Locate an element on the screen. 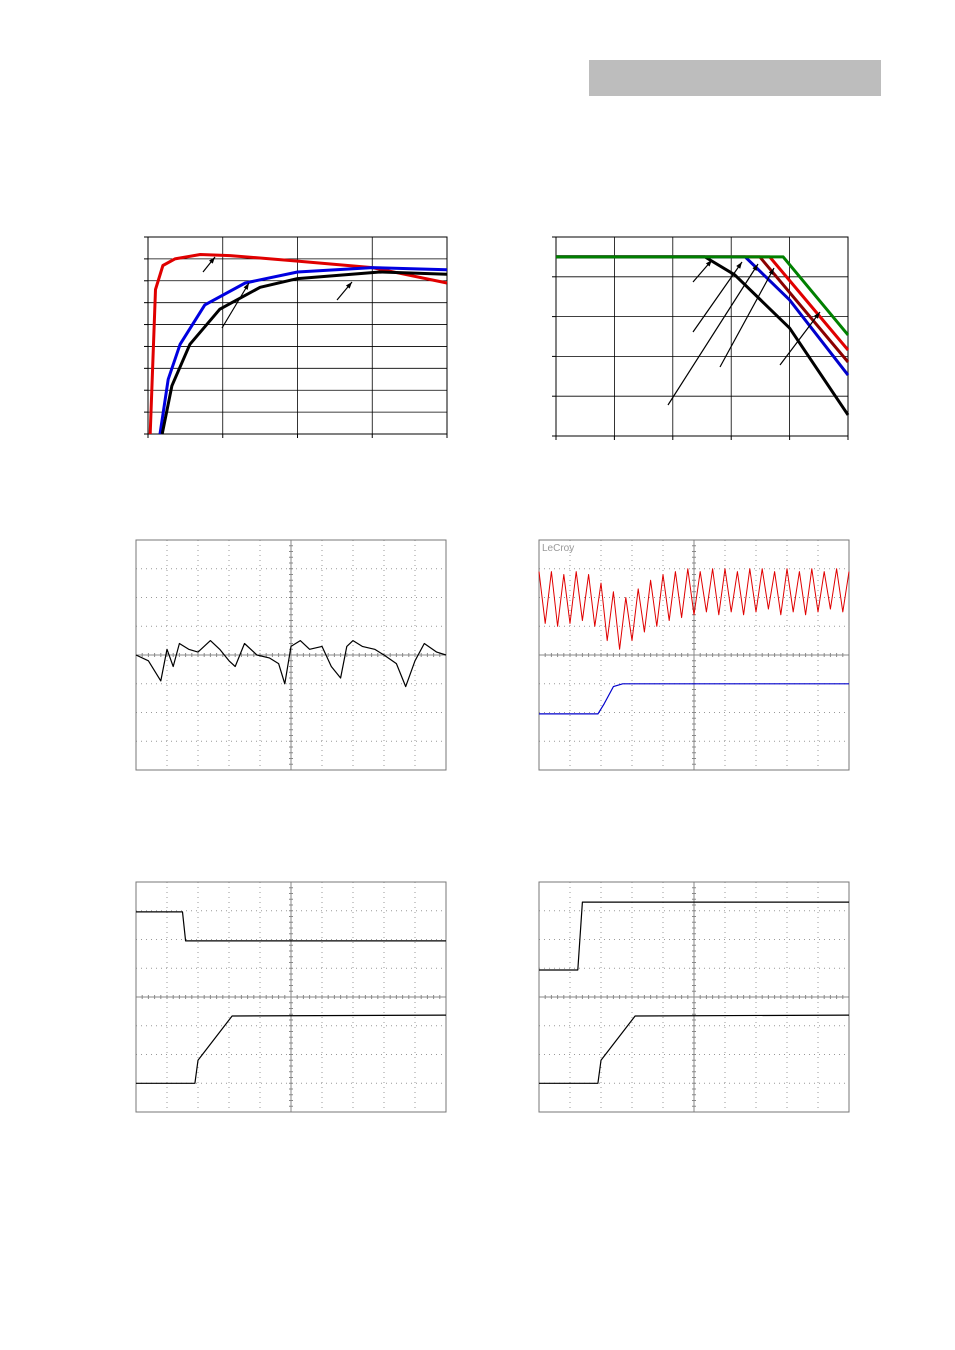  header-bar is located at coordinates (735, 78).